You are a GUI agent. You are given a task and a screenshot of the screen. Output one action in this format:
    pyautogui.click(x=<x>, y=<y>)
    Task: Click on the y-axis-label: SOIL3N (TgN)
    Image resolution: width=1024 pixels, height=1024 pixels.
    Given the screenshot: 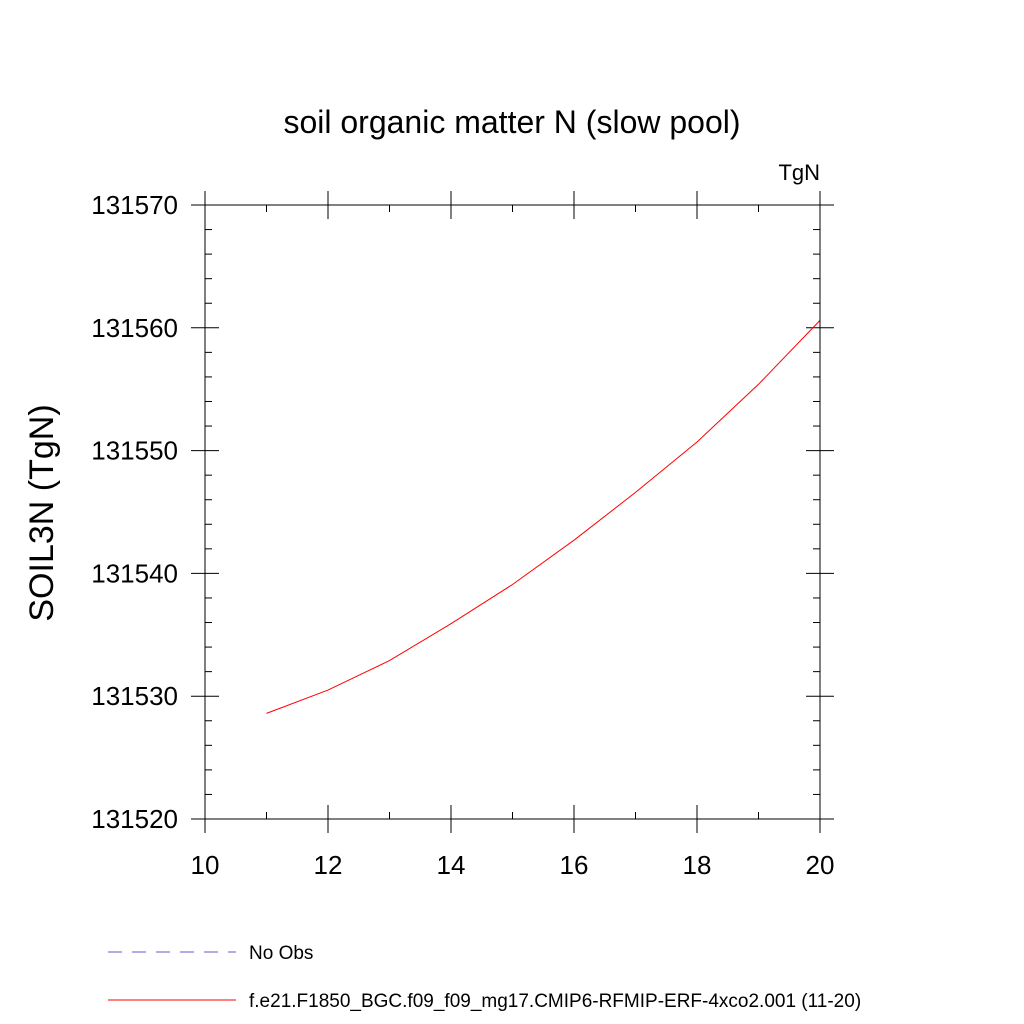 What is the action you would take?
    pyautogui.click(x=42, y=512)
    